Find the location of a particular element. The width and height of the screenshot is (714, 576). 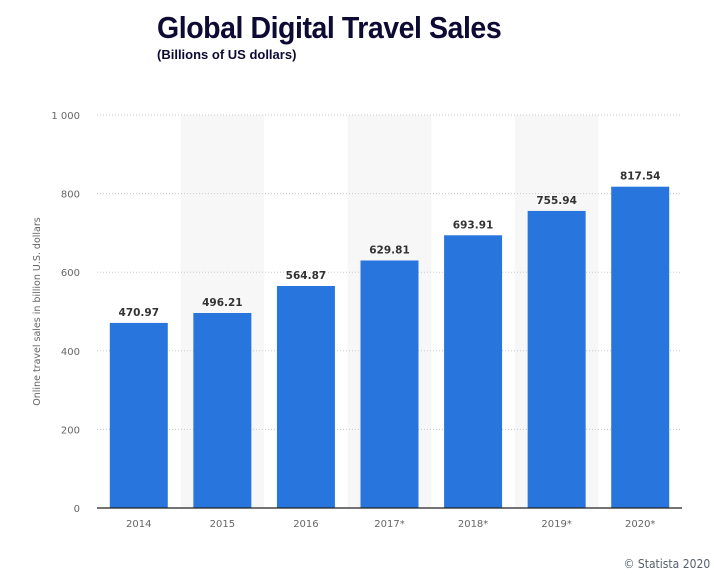

bar-2020 is located at coordinates (640, 347).